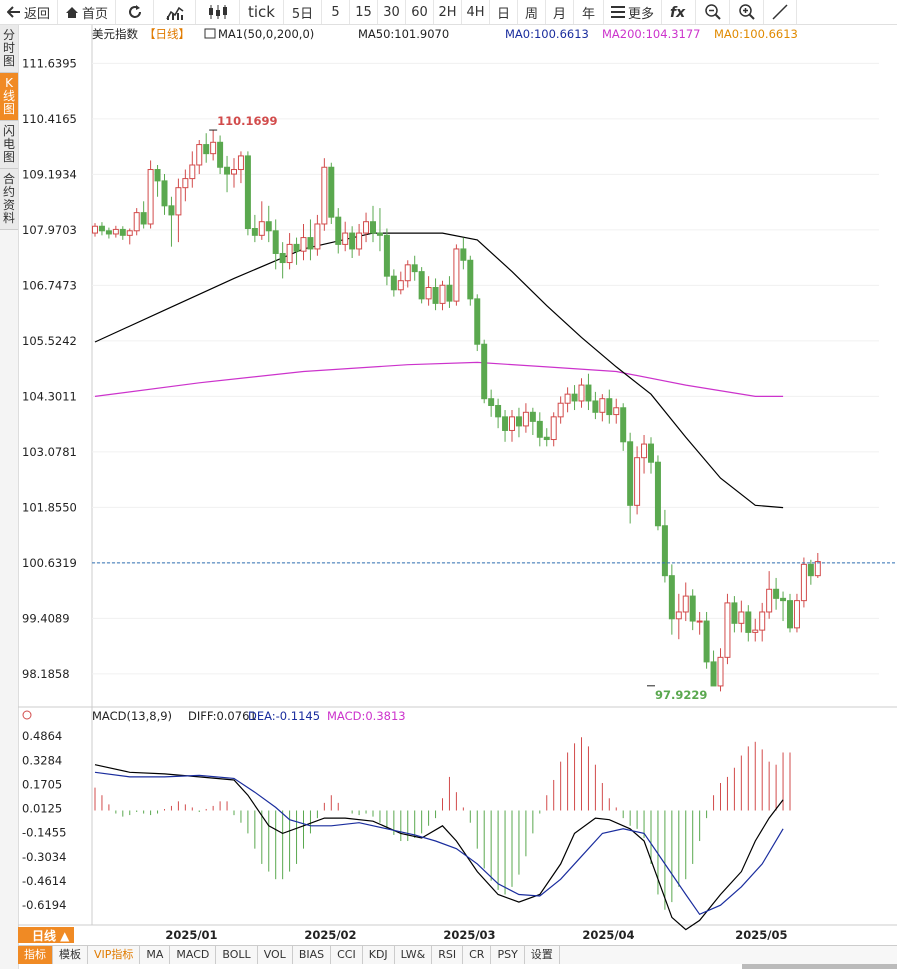 This screenshot has width=897, height=969. Describe the element at coordinates (547, 34) in the screenshot. I see `legend-entry: MA0:100.6613` at that location.